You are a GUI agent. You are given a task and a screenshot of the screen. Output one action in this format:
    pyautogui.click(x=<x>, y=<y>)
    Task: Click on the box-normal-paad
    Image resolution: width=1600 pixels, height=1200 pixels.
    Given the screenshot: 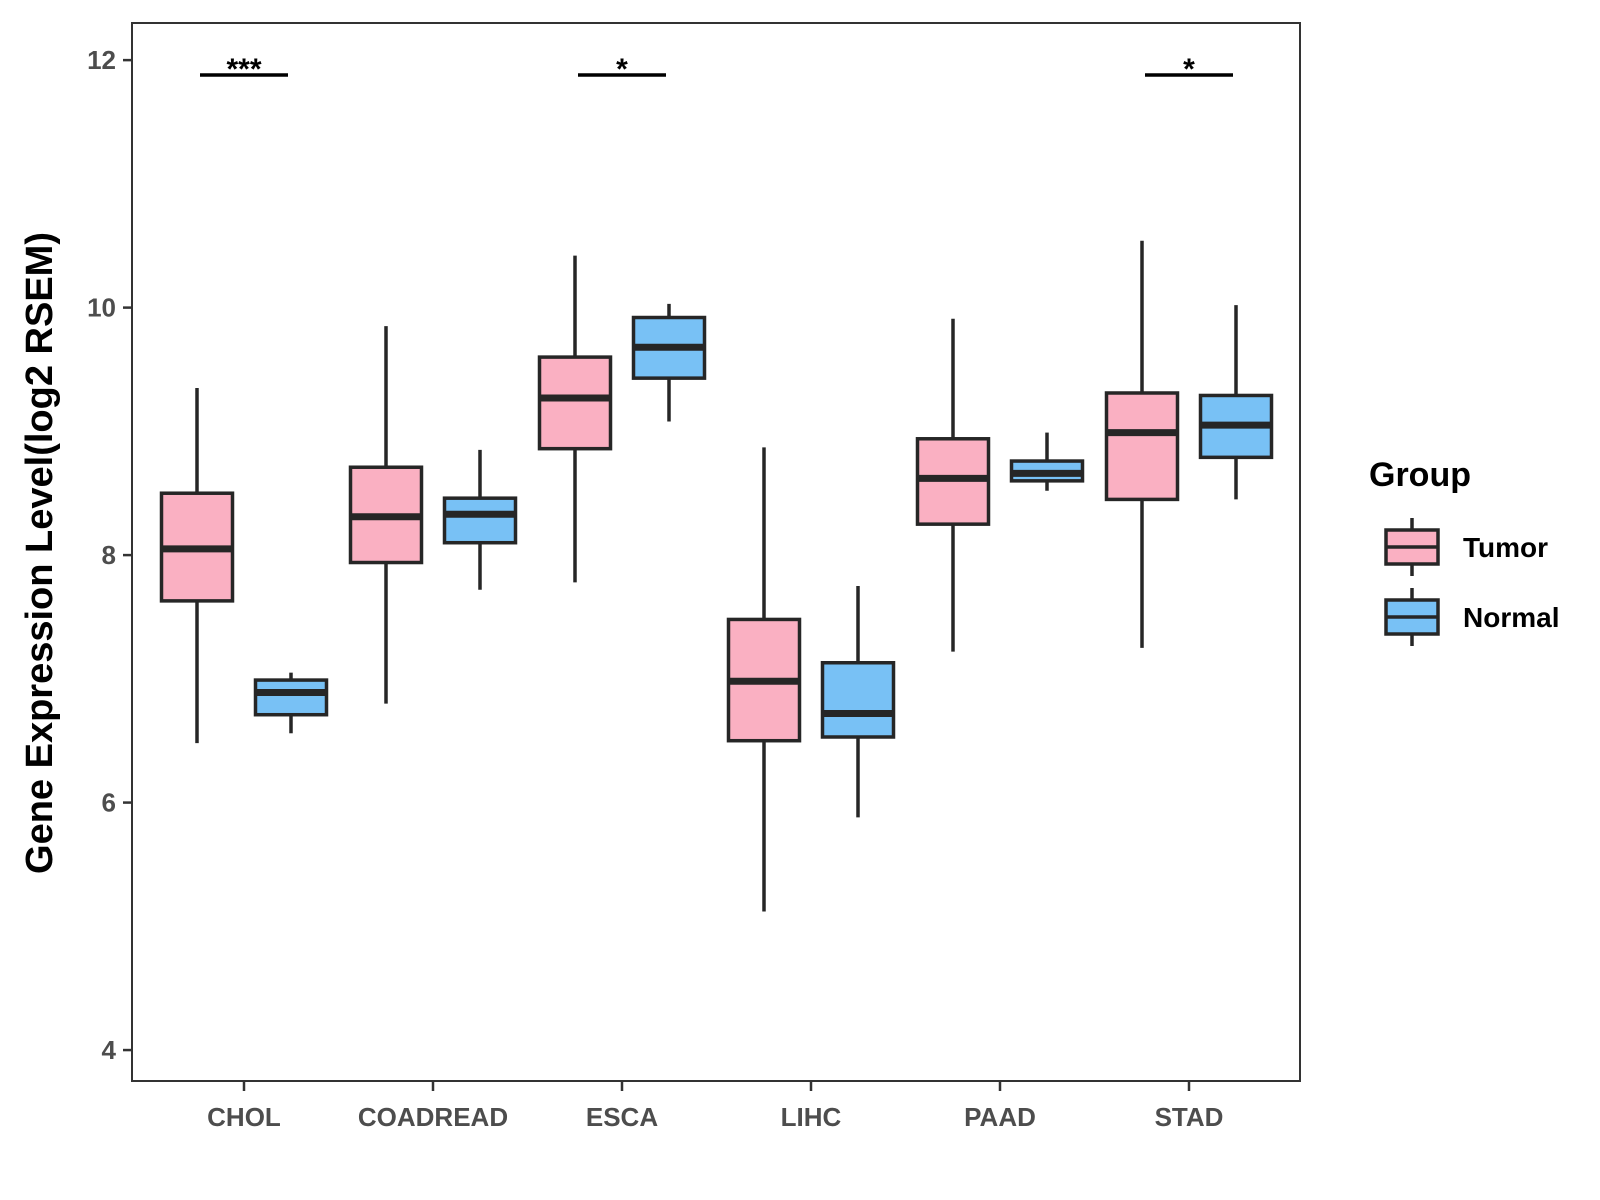 What is the action you would take?
    pyautogui.click(x=1047, y=461)
    